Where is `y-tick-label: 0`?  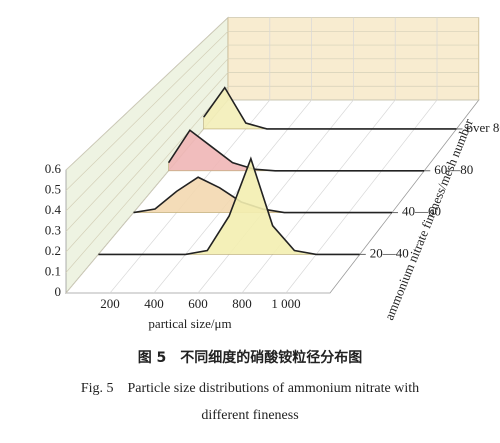 y-tick-label: 0 is located at coordinates (58, 291).